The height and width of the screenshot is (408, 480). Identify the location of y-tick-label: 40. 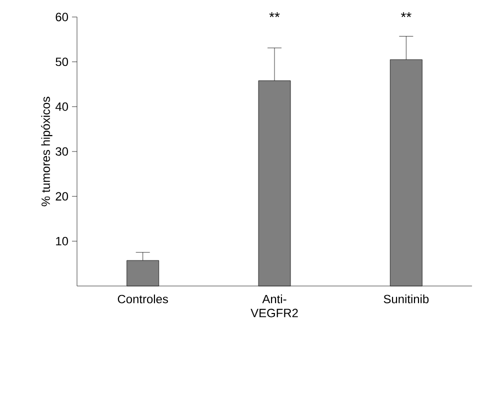
(61, 106).